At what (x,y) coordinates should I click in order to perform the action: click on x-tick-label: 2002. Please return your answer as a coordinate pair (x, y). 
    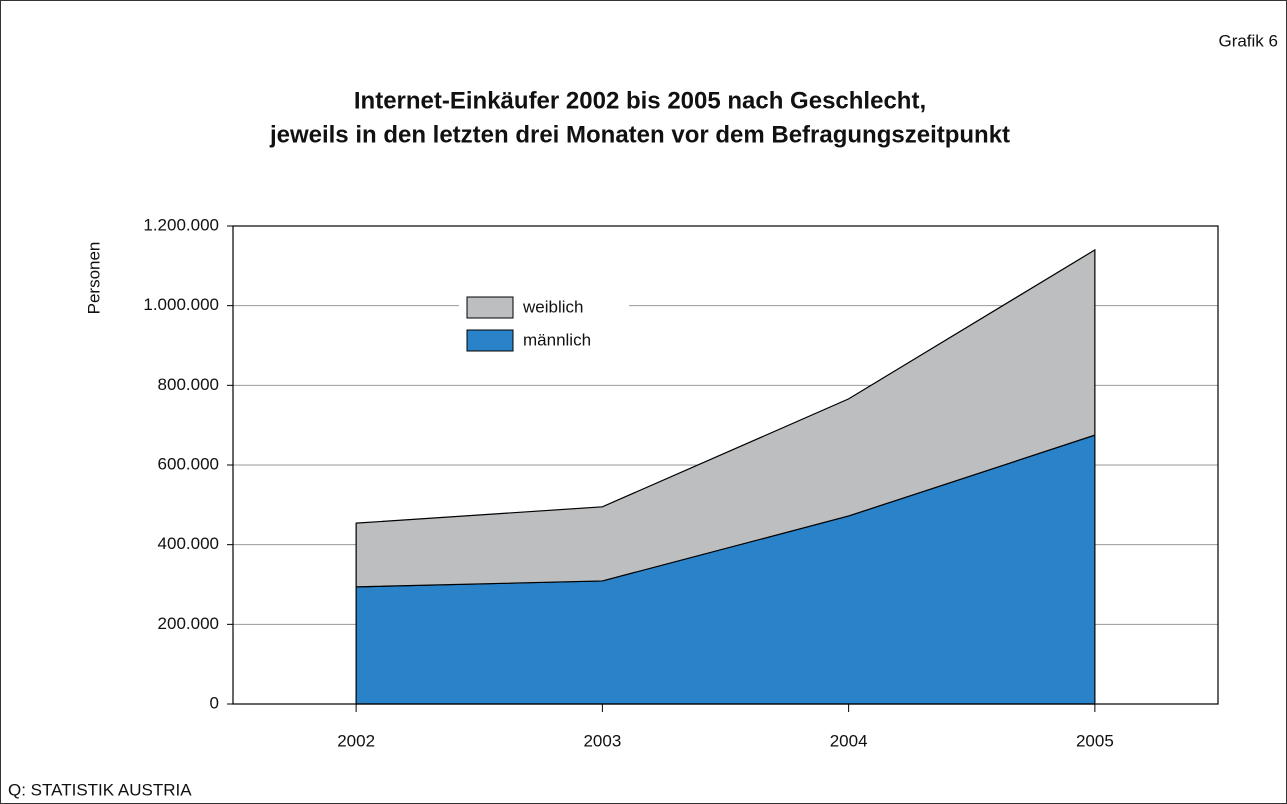
    Looking at the image, I should click on (356, 740).